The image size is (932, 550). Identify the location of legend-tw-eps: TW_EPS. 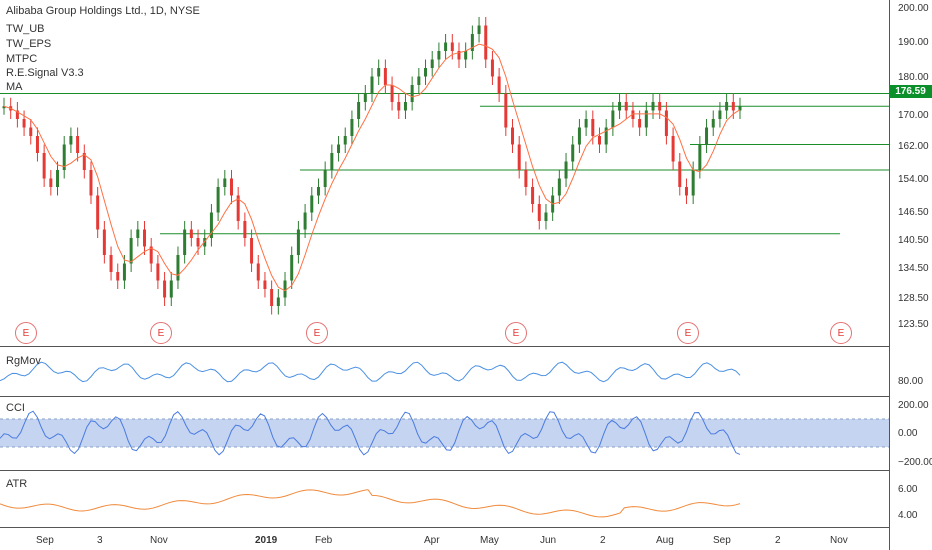
(29, 44).